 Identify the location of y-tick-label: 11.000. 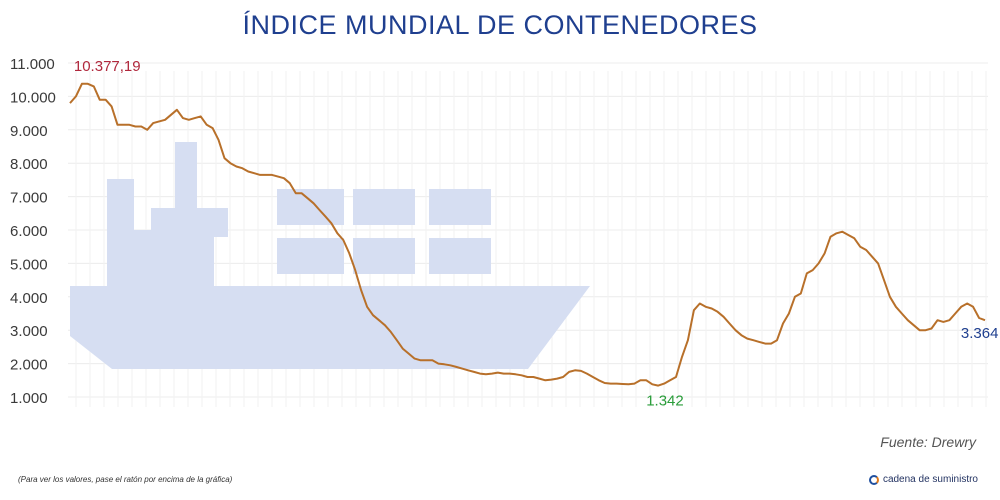
(32, 64).